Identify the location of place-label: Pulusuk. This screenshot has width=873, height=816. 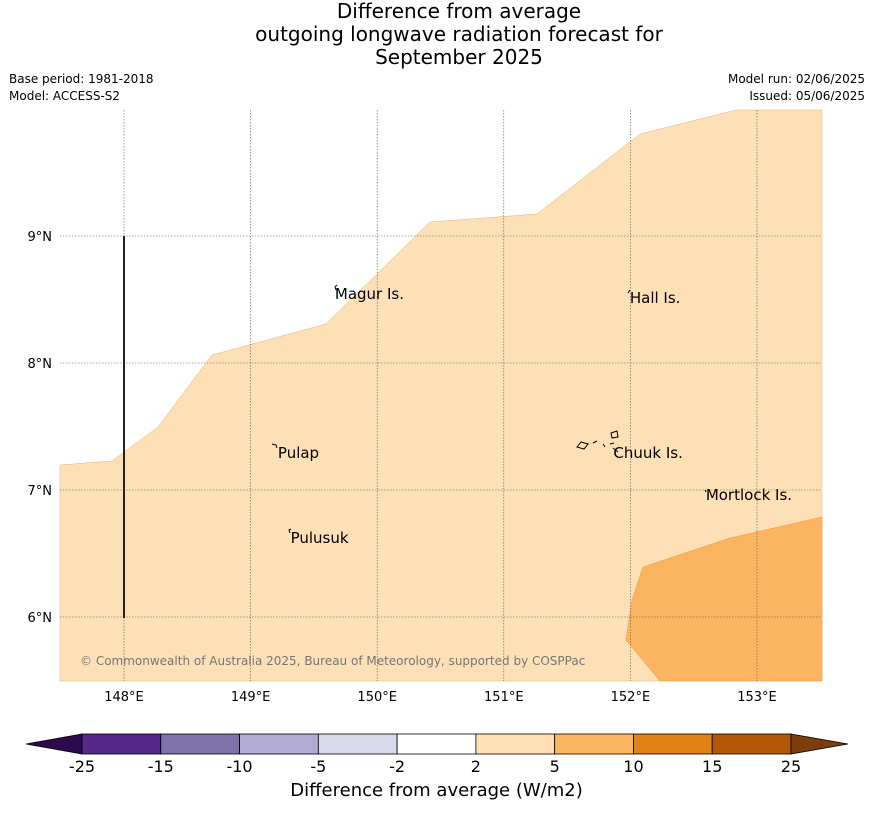
(320, 538).